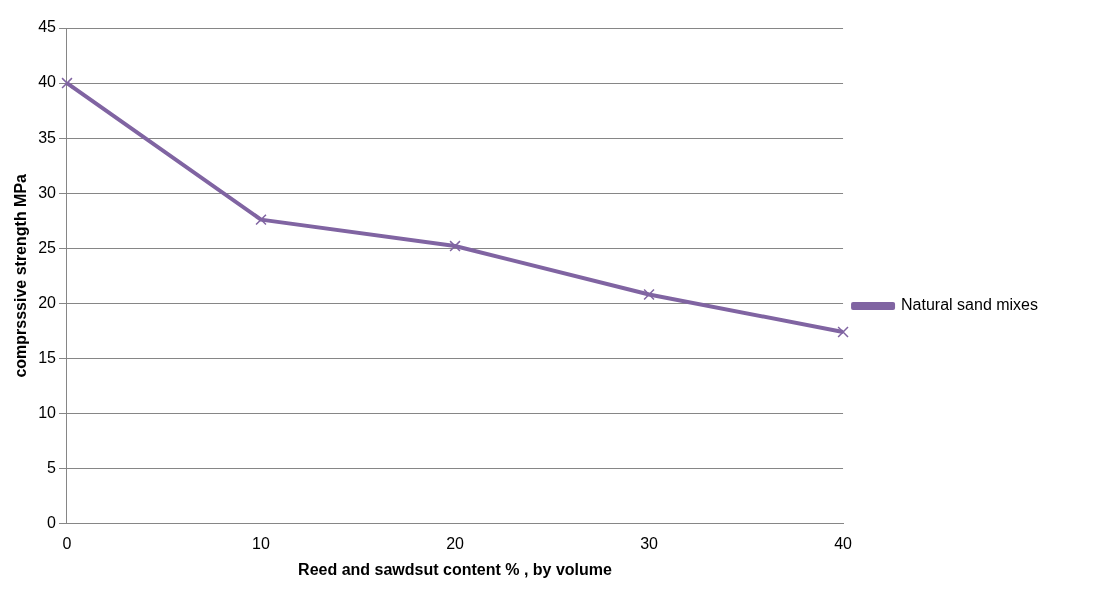 Image resolution: width=1099 pixels, height=596 pixels. Describe the element at coordinates (52, 467) in the screenshot. I see `y-tick-label: 5` at that location.